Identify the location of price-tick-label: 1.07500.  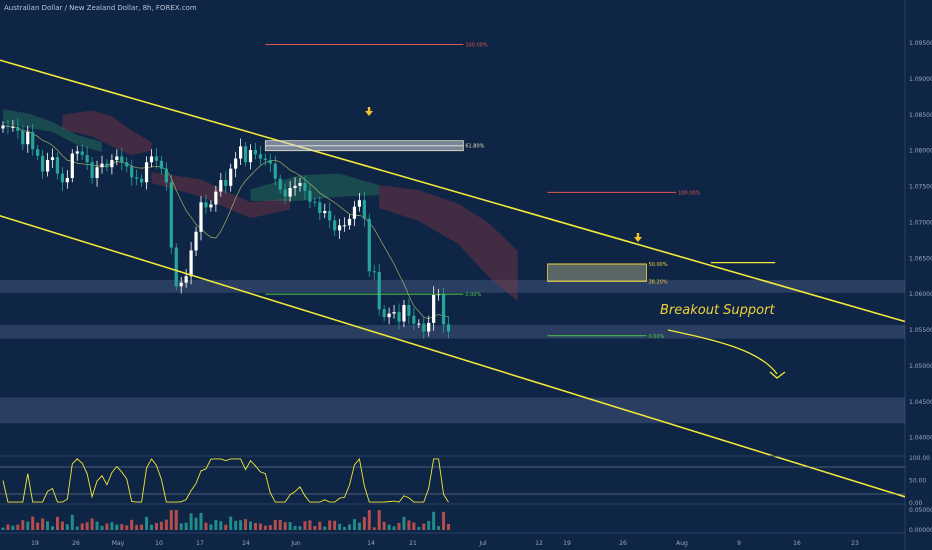
(920, 187).